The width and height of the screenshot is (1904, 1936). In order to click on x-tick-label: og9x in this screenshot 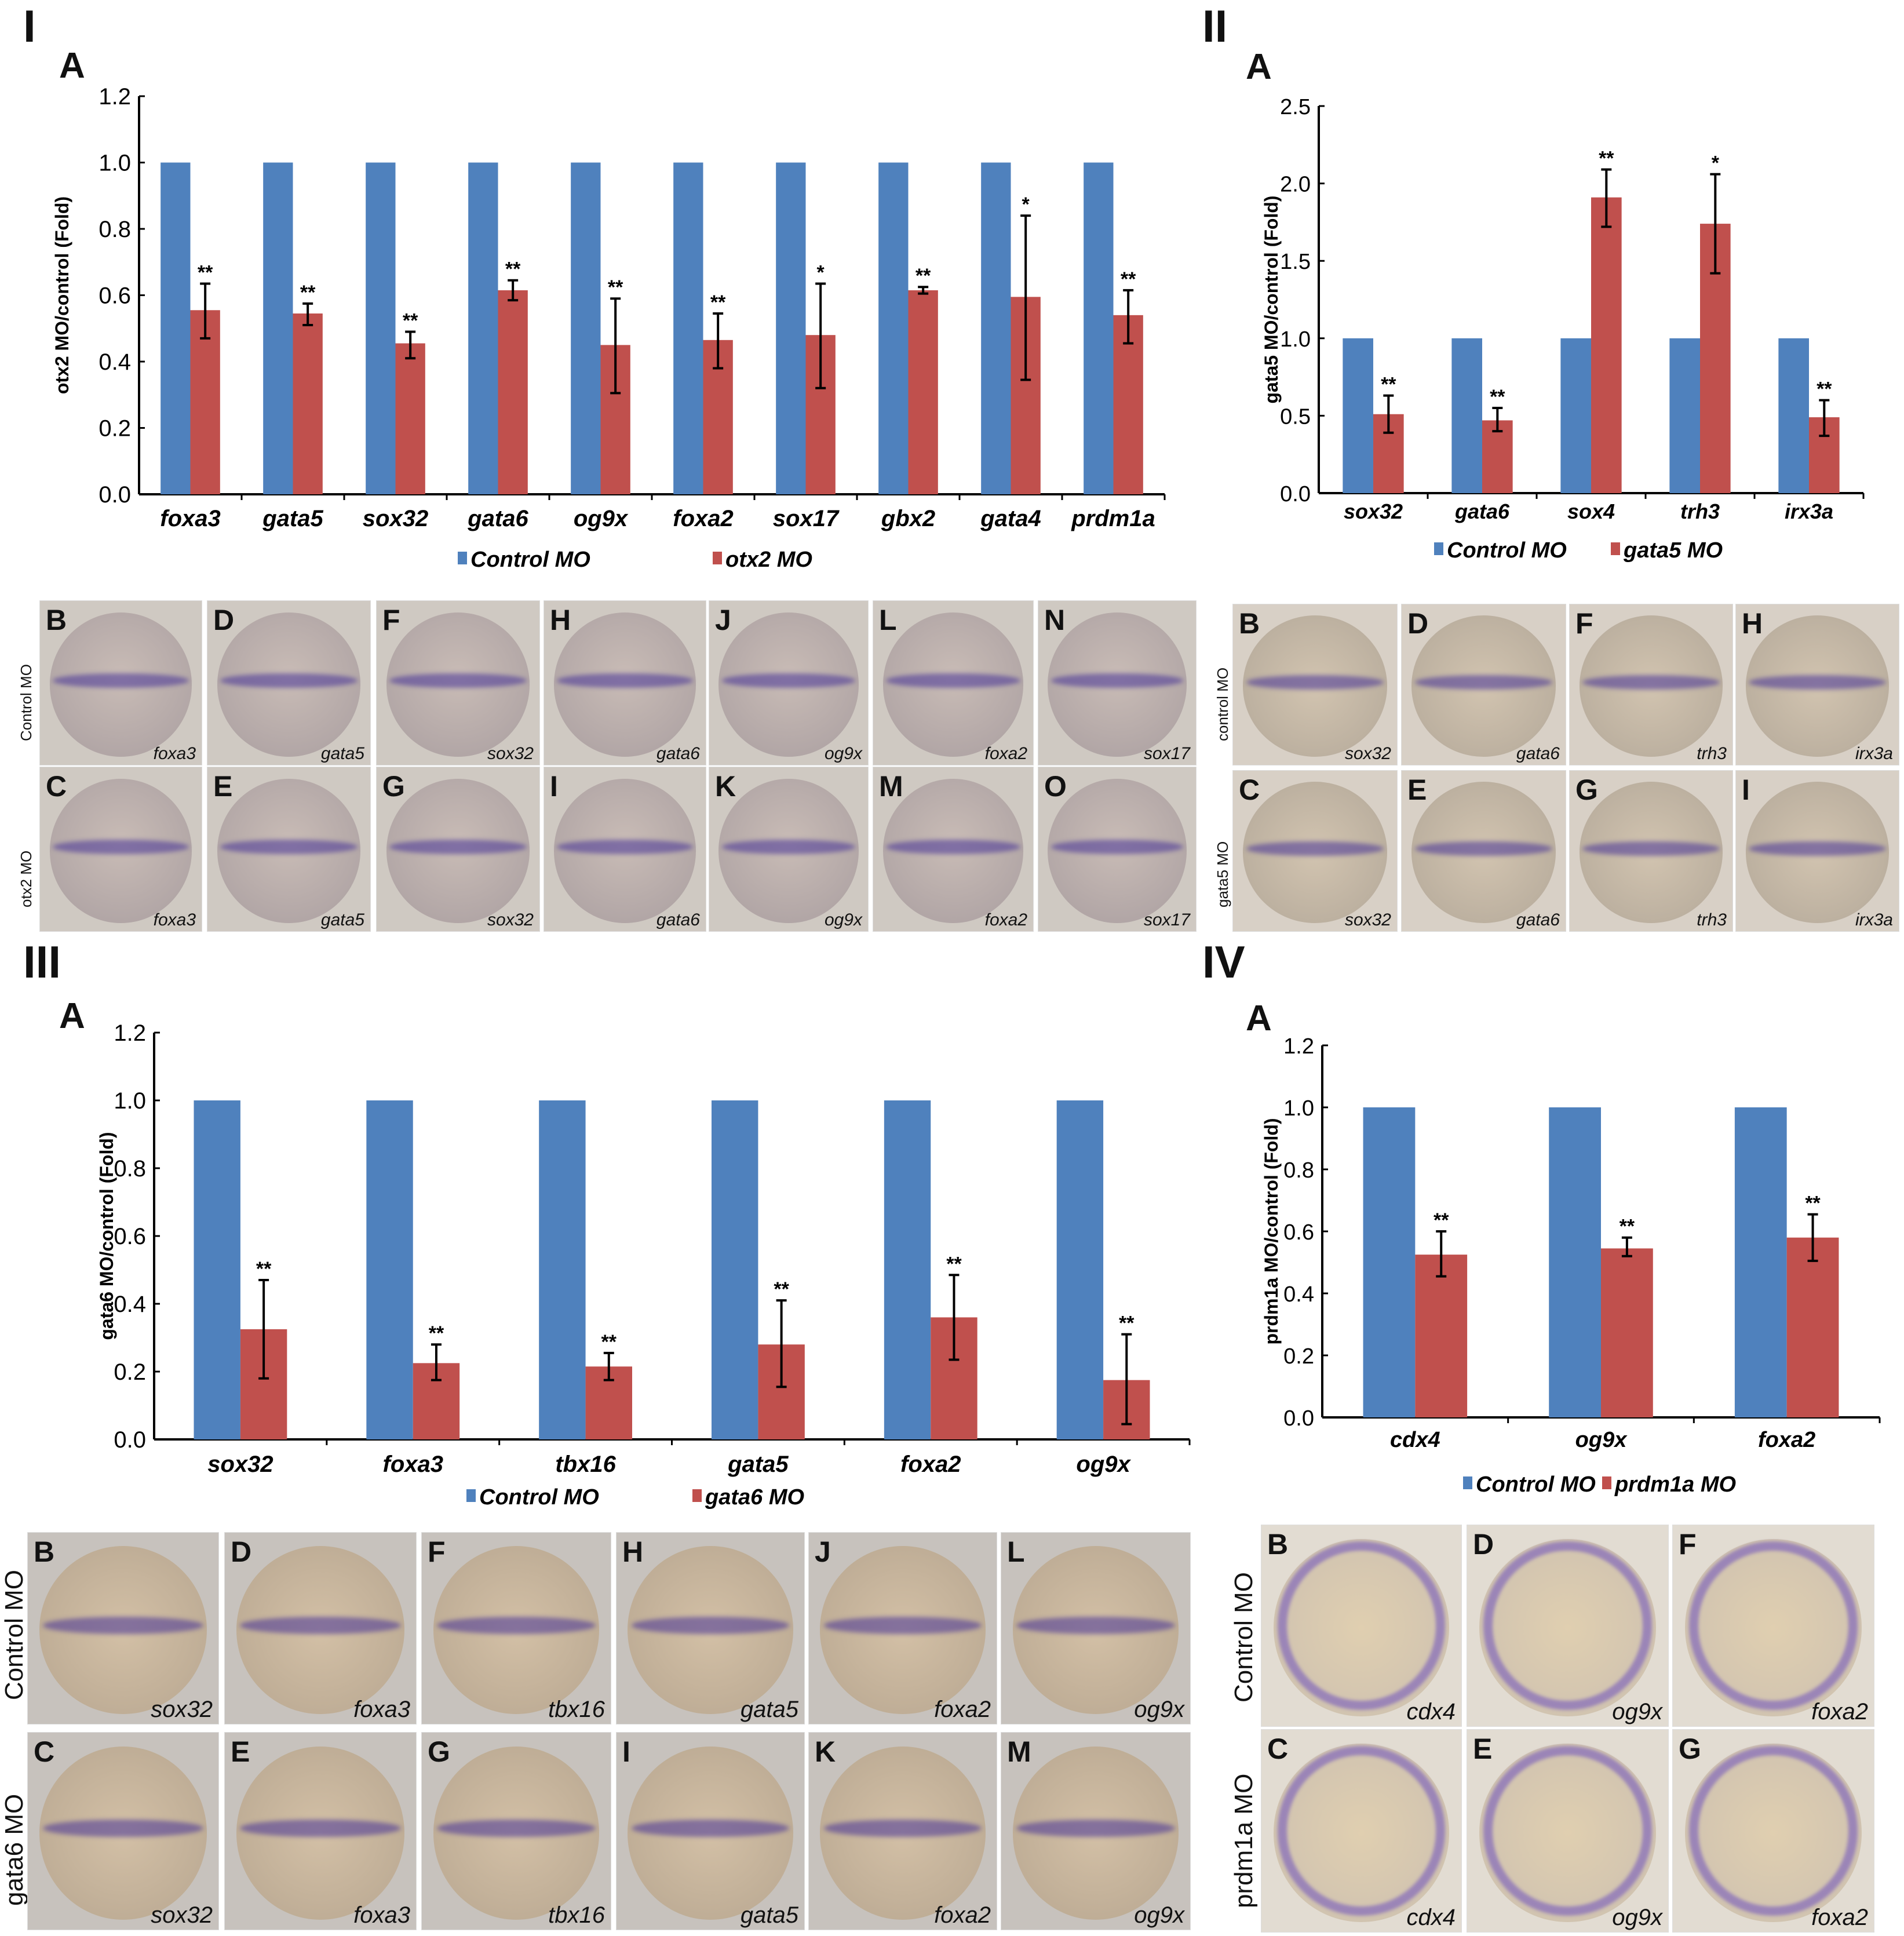, I will do `click(601, 518)`.